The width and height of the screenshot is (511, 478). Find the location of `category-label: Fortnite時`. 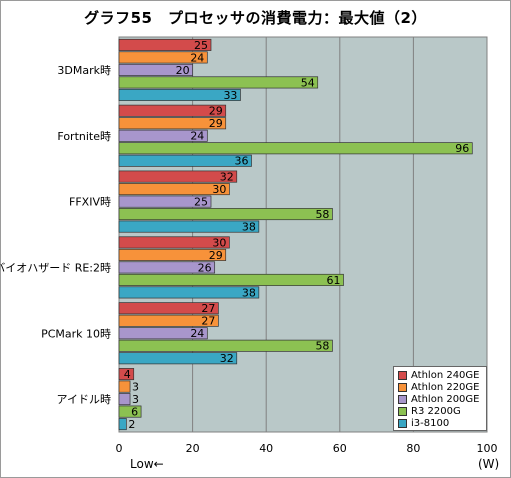

category-label: Fortnite時 is located at coordinates (84, 136).